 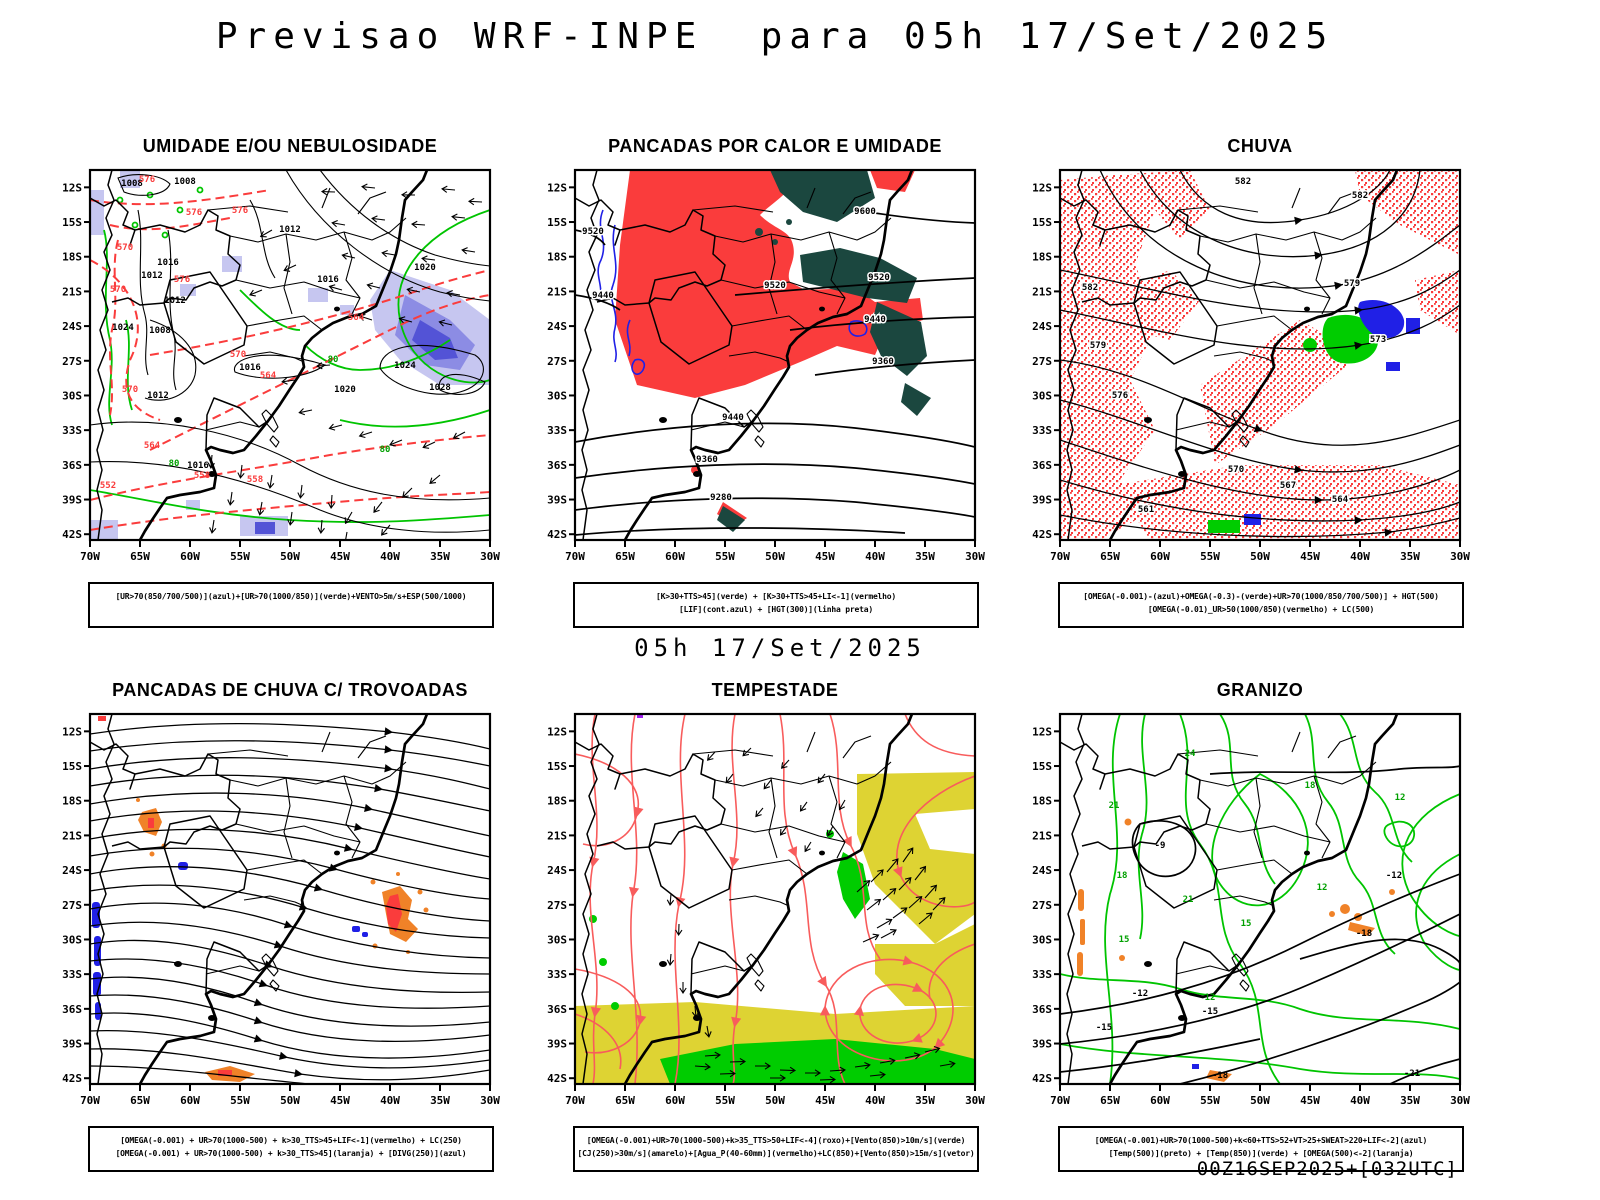 I want to click on panel-pancadas-calor: PANCADAS POR CALOR E UMIDADE, so click(x=764, y=381).